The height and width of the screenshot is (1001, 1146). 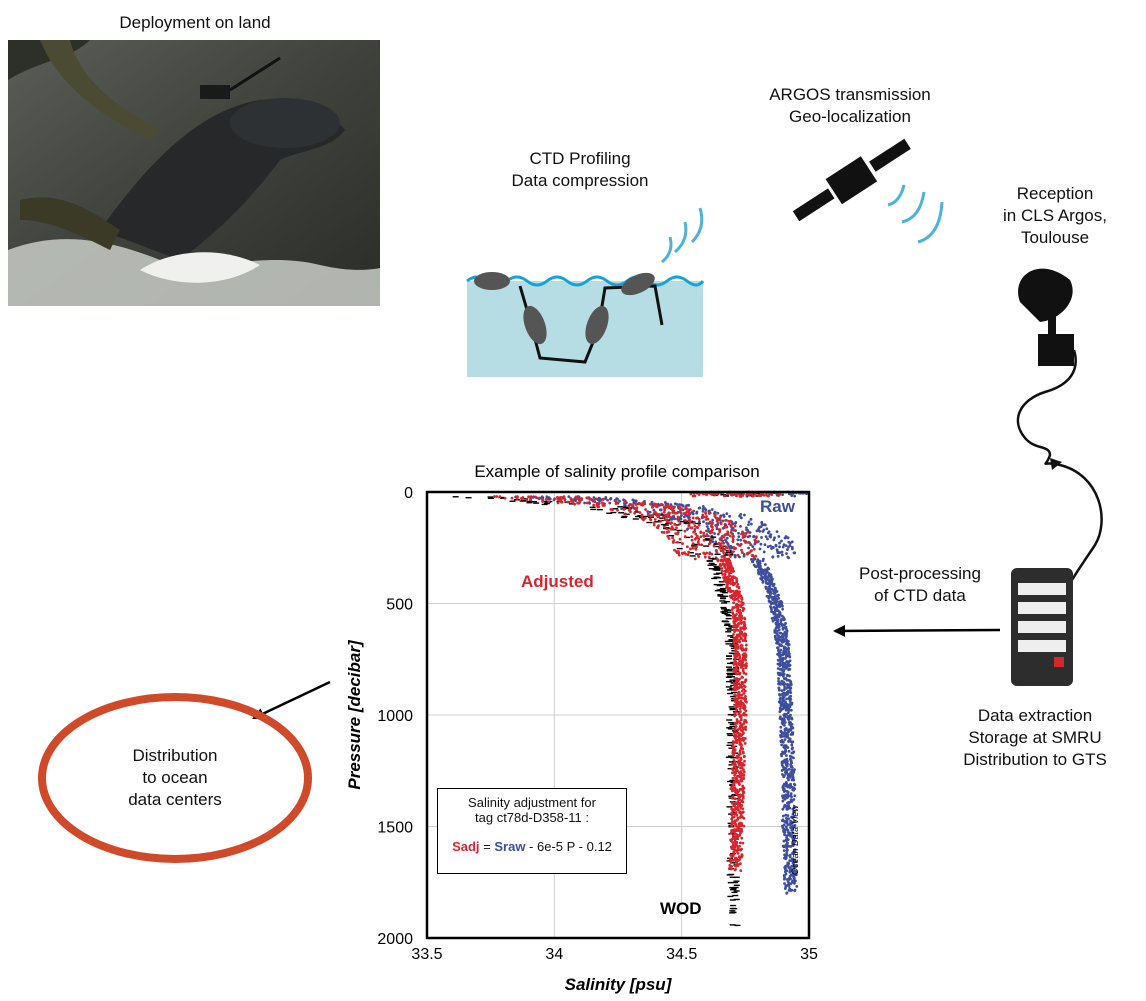 I want to click on arrow-to-chart, so click(x=917, y=630).